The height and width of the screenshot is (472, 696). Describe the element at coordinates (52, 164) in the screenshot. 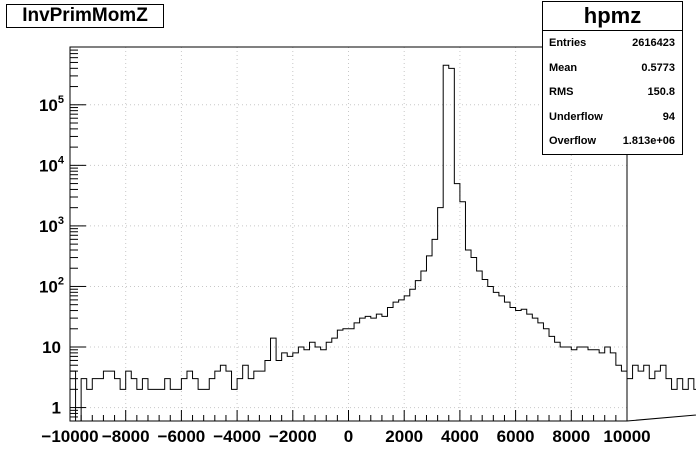

I see `y-tick-label: 10⁴` at that location.